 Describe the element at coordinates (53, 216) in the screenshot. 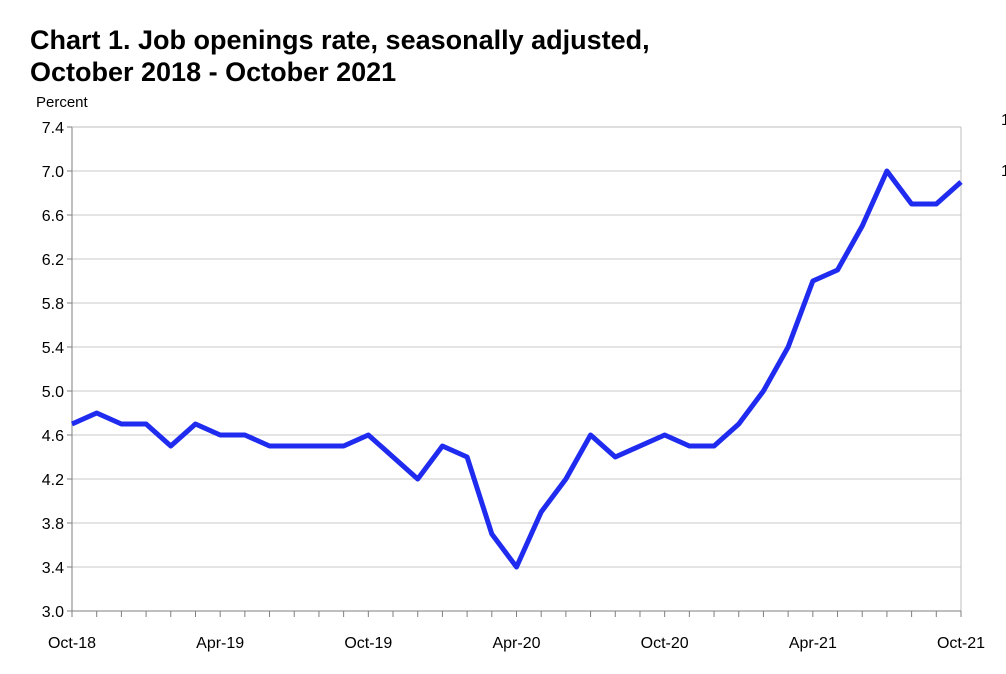

I see `y-tick-label-6.6: 6.6` at that location.